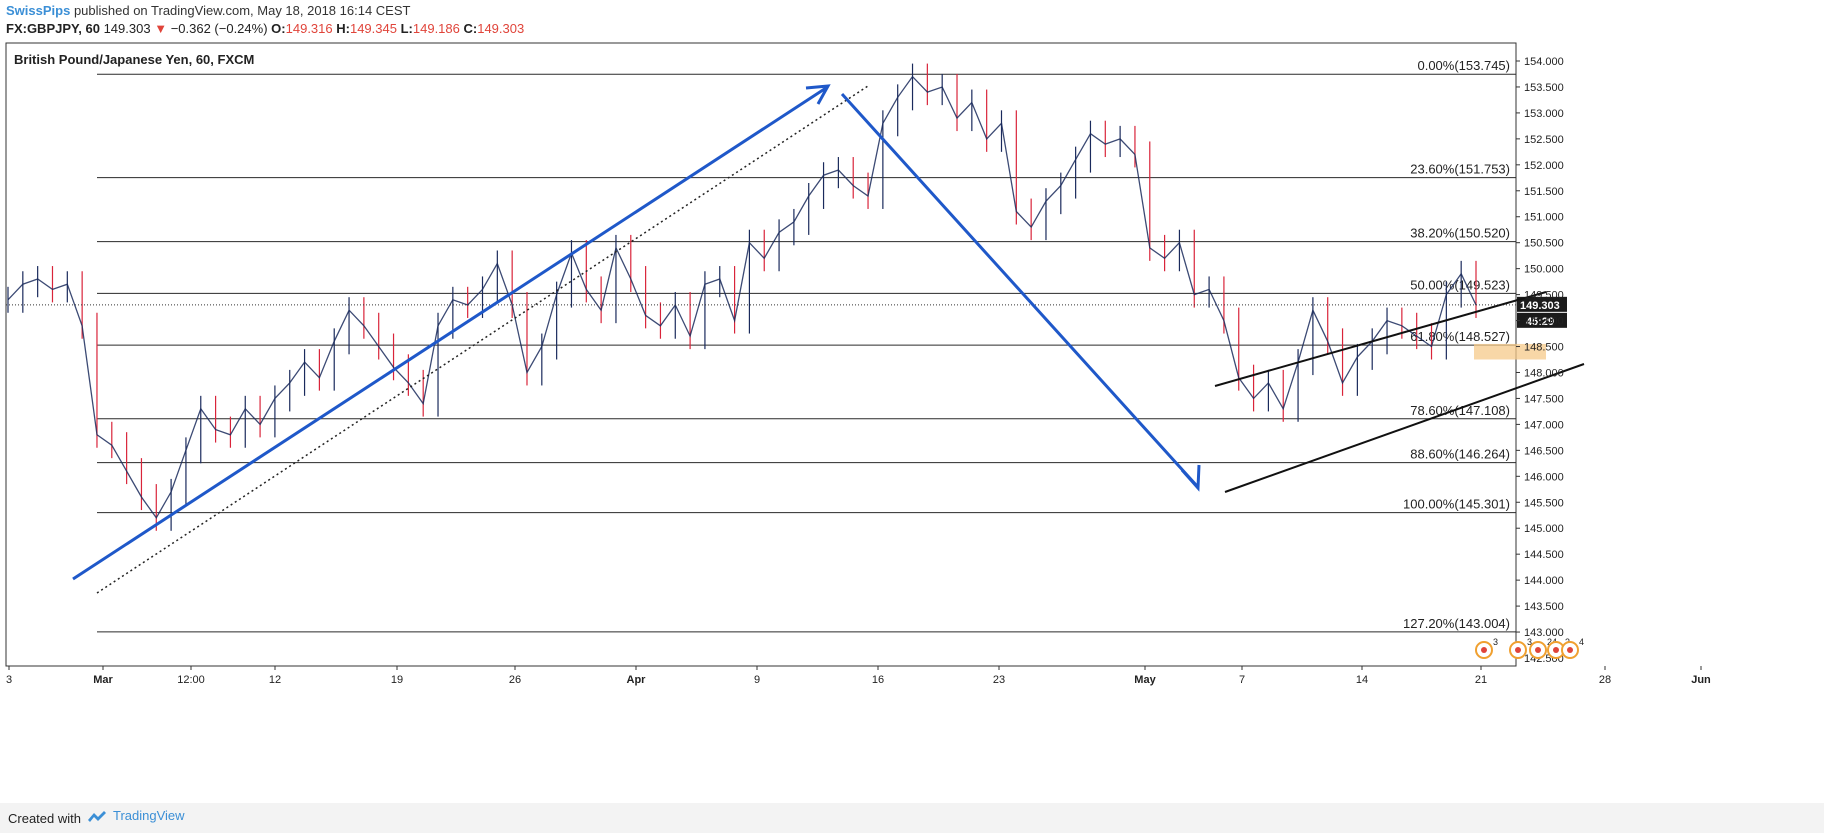 The image size is (1824, 833). What do you see at coordinates (470, 28) in the screenshot?
I see `close-label: C:` at bounding box center [470, 28].